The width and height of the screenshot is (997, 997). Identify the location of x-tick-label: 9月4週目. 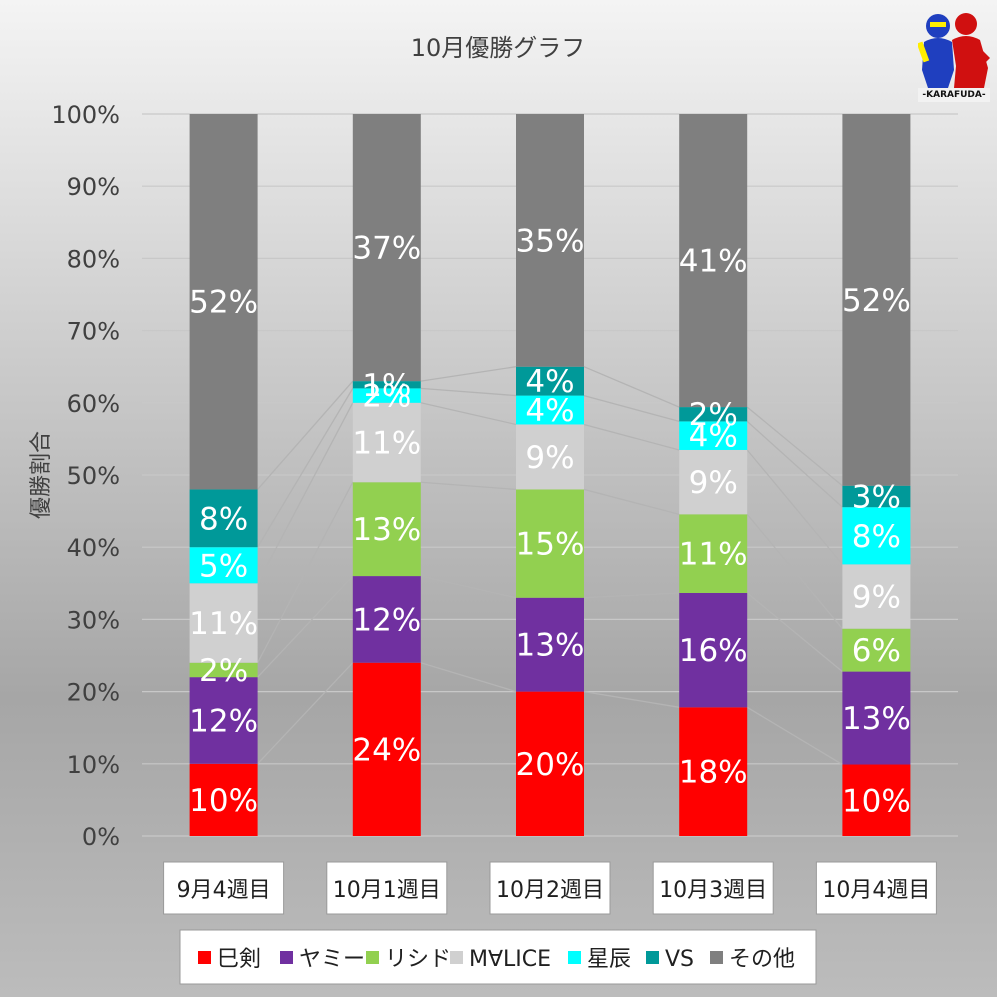
(224, 890).